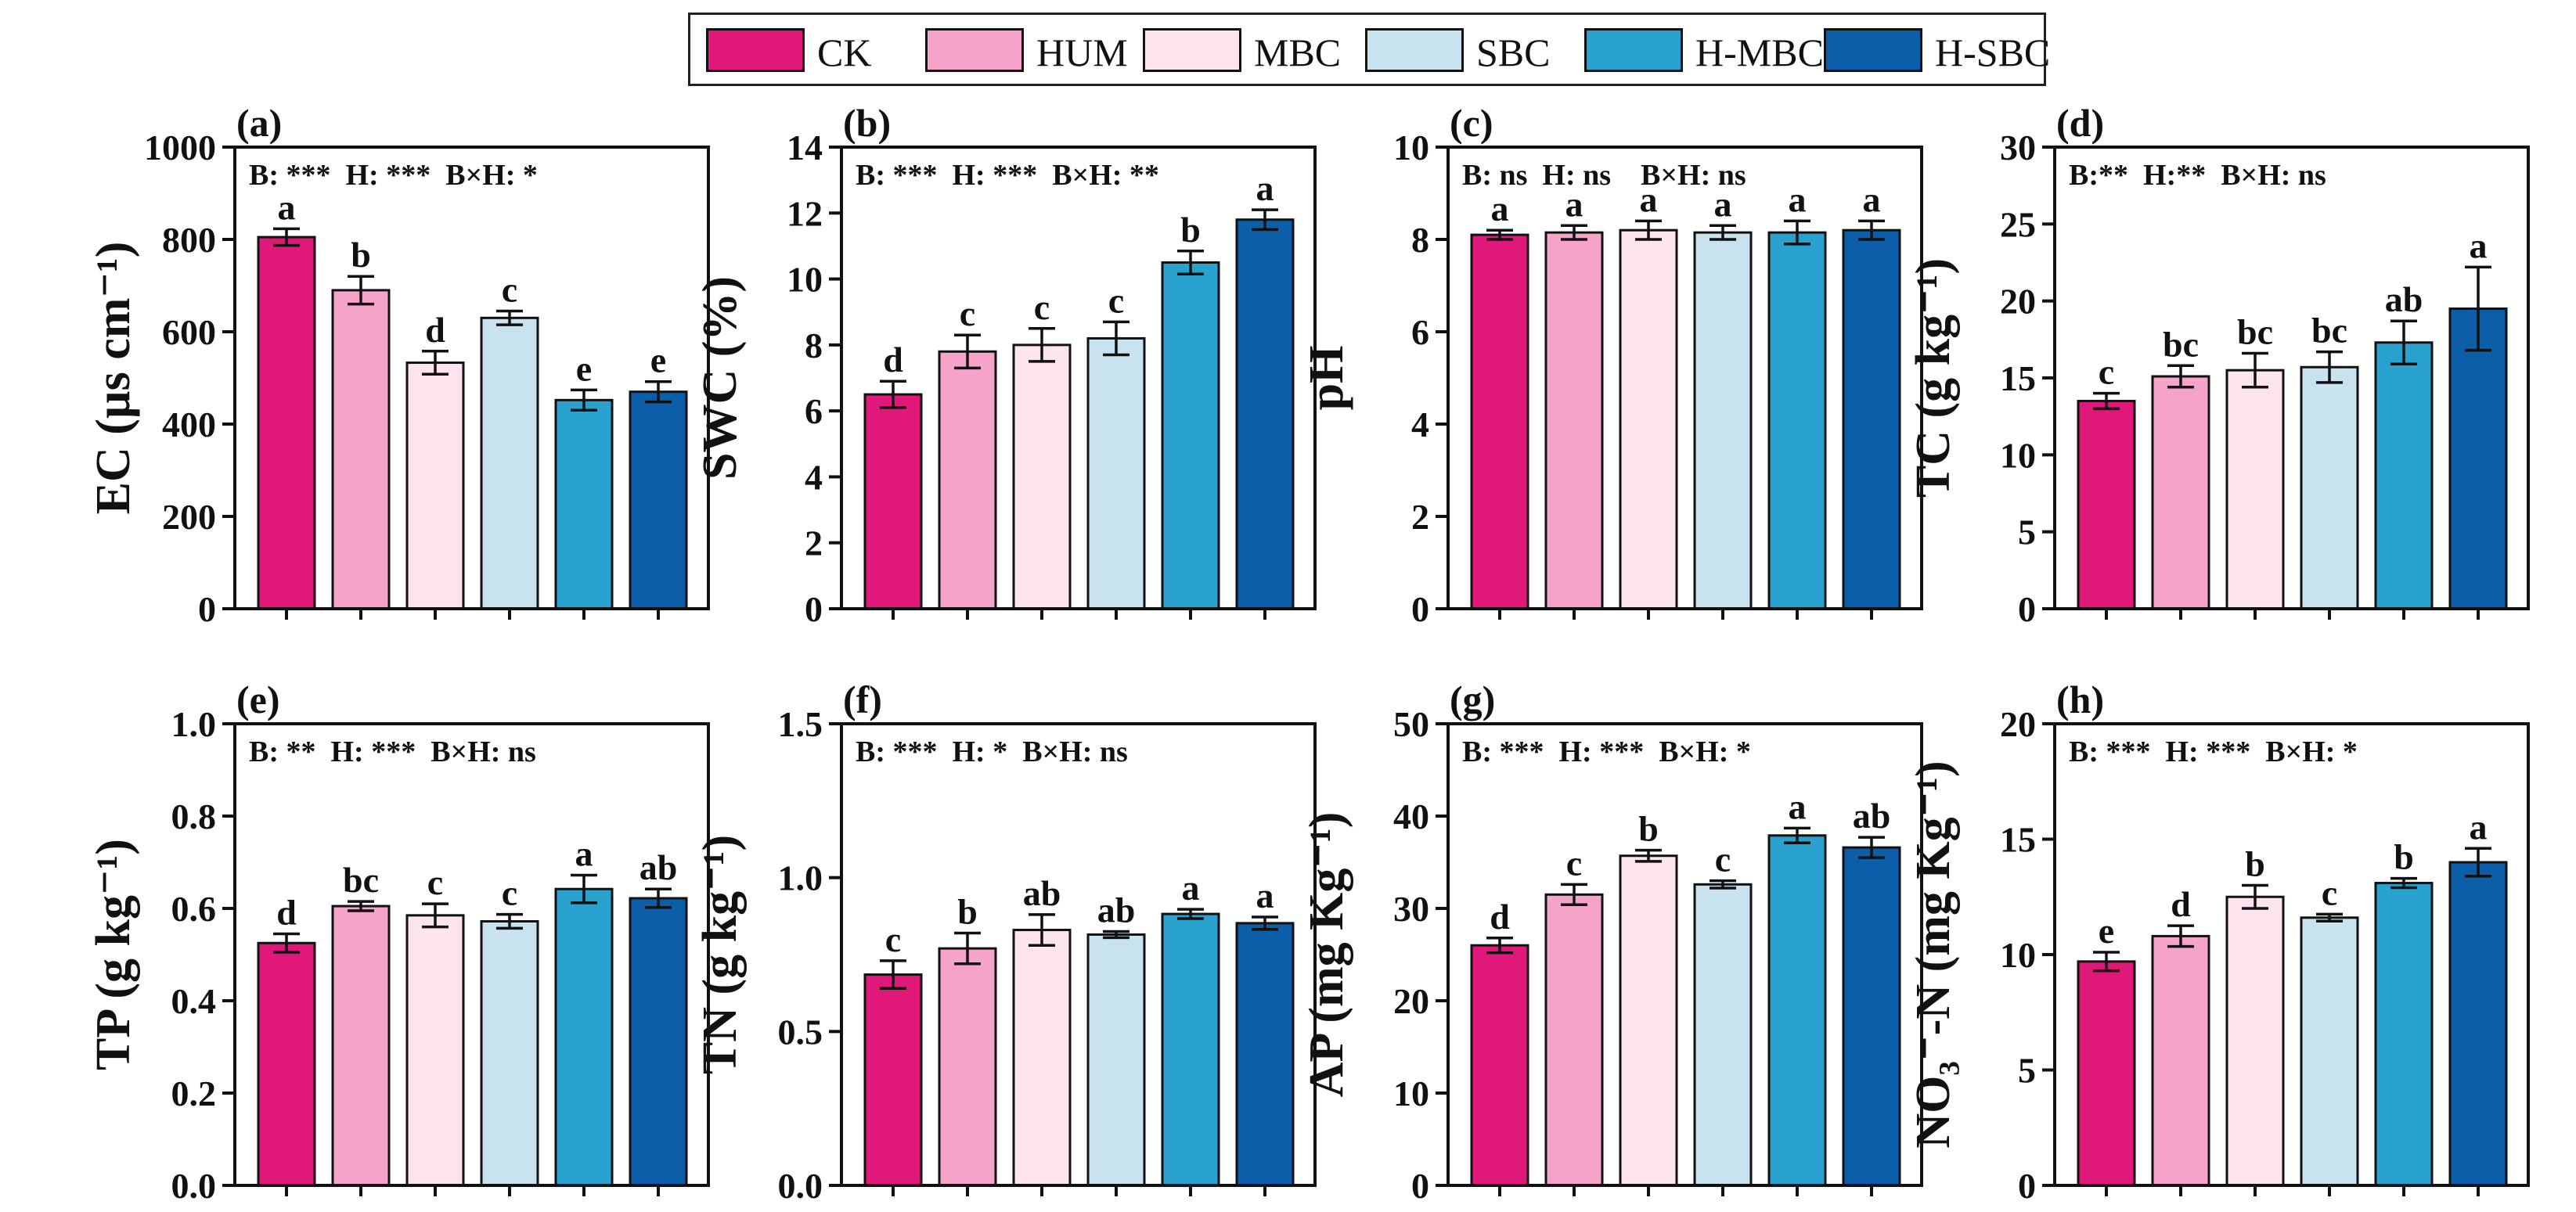 This screenshot has height=1212, width=2576. I want to click on y-tick-label: 200, so click(189, 517).